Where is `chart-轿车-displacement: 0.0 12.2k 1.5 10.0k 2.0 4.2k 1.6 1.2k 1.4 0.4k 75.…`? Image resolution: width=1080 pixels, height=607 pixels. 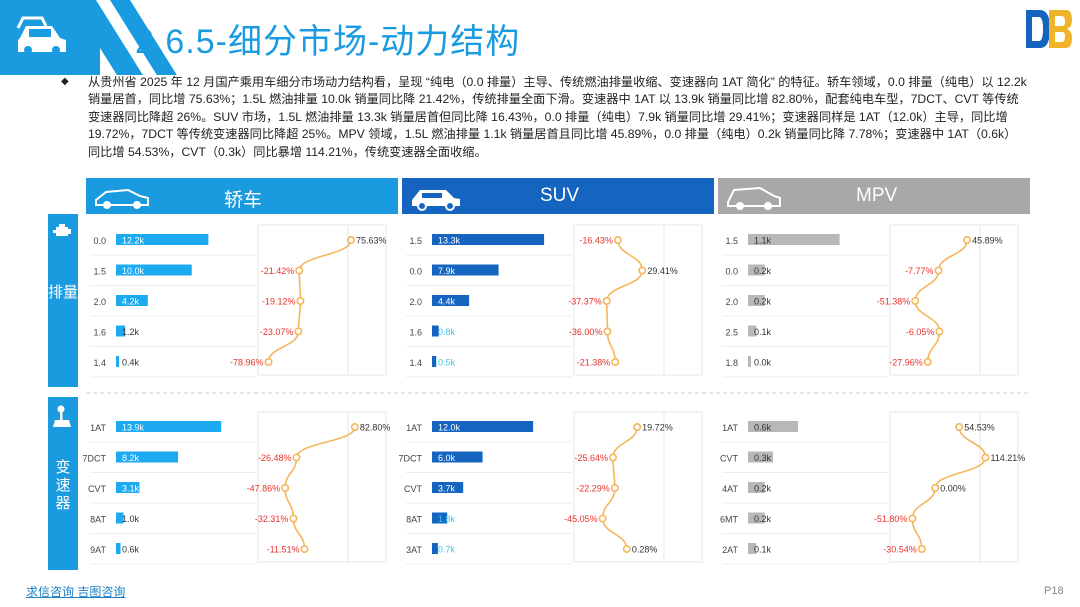 chart-轿车-displacement: 0.0 12.2k 1.5 10.0k 2.0 4.2k 1.6 1.2k 1.4 0.4k 75.… is located at coordinates (238, 301).